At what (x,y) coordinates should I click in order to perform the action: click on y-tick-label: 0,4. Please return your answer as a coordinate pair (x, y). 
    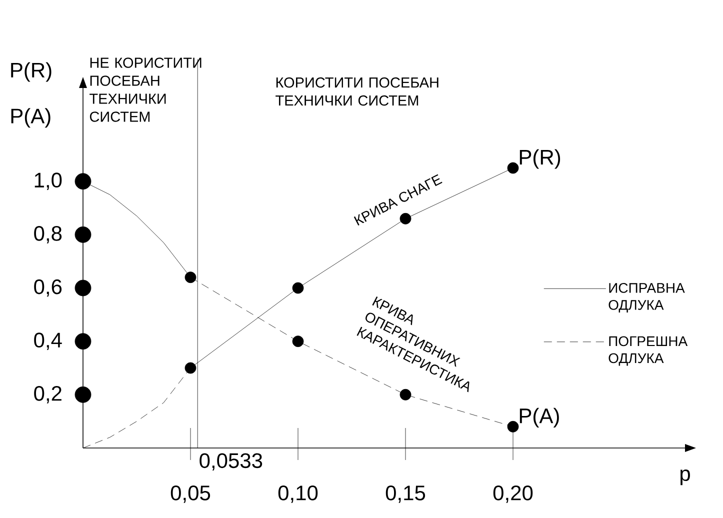
    Looking at the image, I should click on (48, 341).